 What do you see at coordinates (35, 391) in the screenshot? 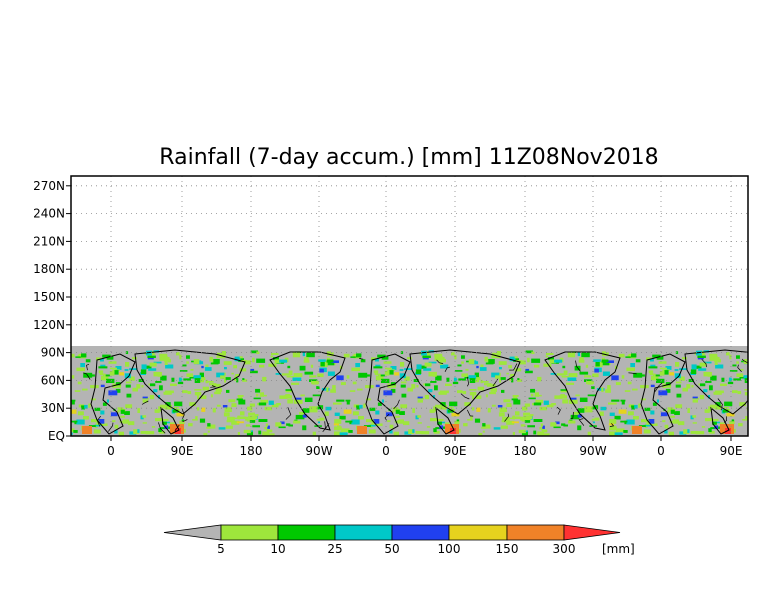
I see `coastline` at bounding box center [35, 391].